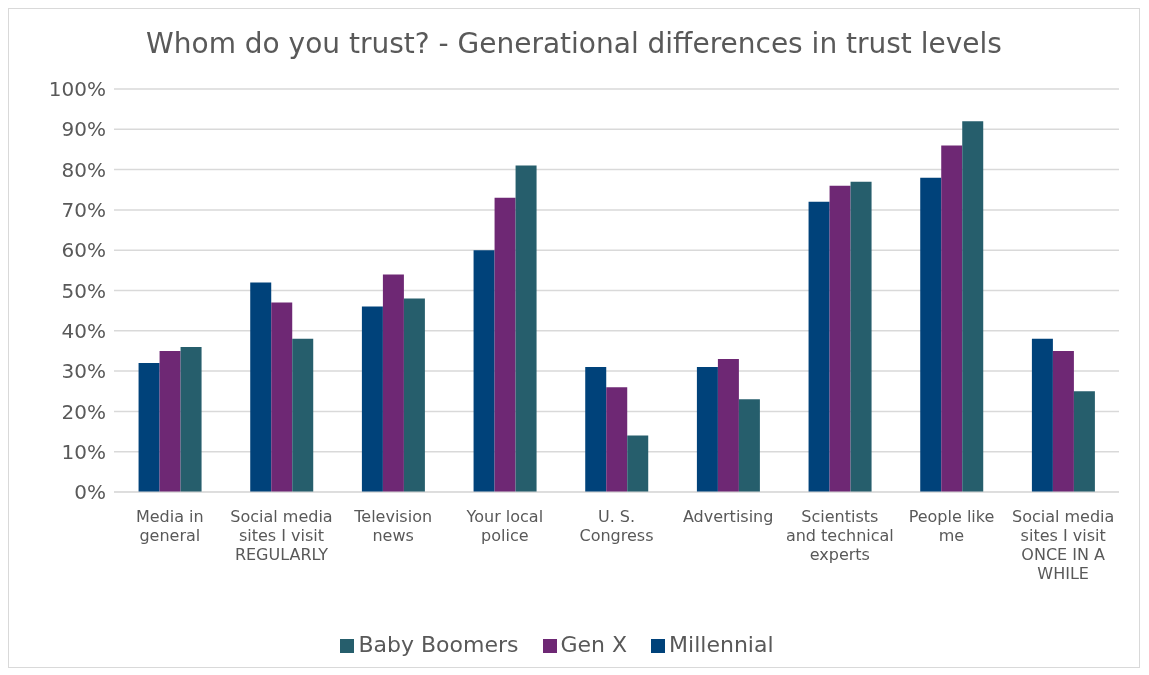 The height and width of the screenshot is (675, 1149). Describe the element at coordinates (83, 210) in the screenshot. I see `y-tick-label: 70%` at that location.